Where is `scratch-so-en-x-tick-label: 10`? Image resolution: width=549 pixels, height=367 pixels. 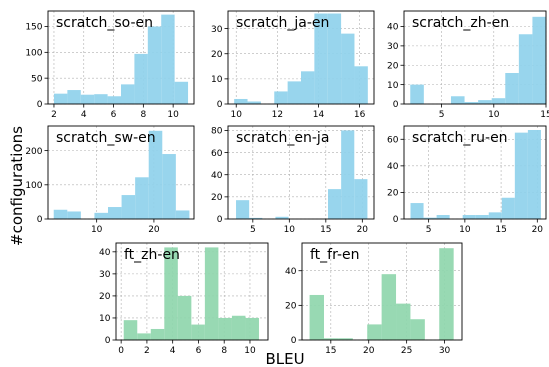 scratch-so-en-x-tick-label: 10 is located at coordinates (173, 115).